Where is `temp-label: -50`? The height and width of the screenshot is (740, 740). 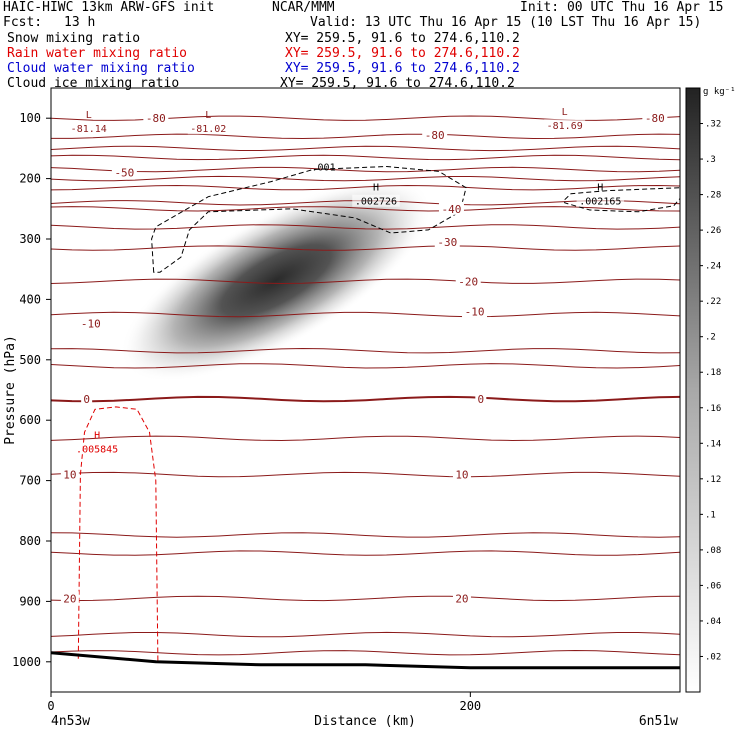
temp-label: -50 is located at coordinates (124, 173).